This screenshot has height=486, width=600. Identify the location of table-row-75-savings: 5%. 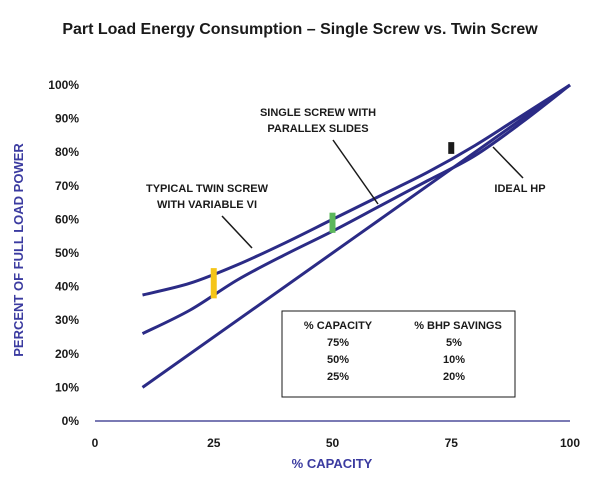
(454, 343).